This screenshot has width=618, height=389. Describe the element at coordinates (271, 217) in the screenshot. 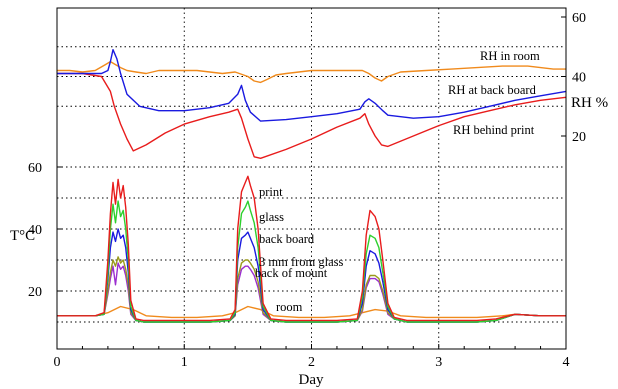

I see `annotation-glass: glass` at that location.